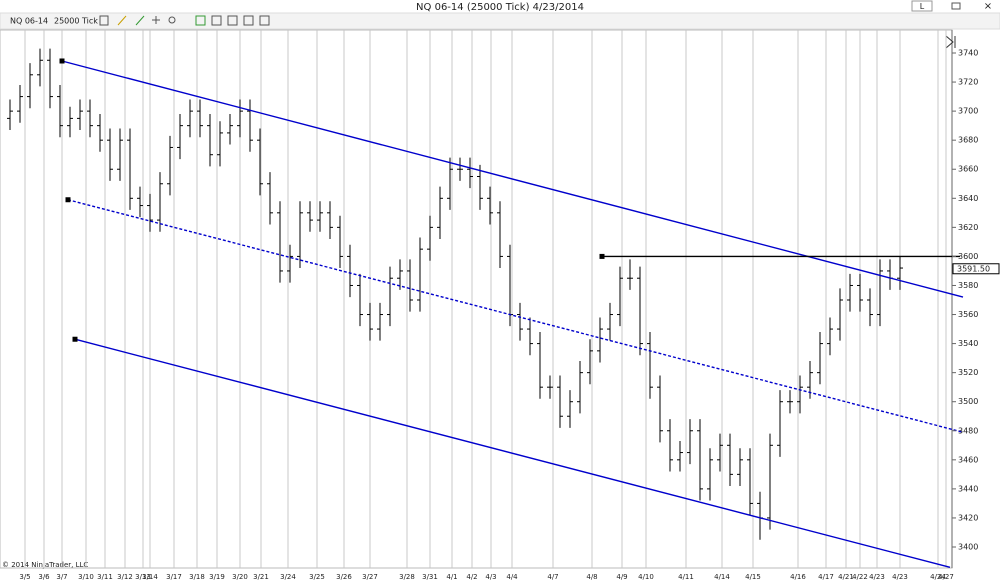 This screenshot has width=1000, height=586. I want to click on x-tick-label: 3/19, so click(217, 577).